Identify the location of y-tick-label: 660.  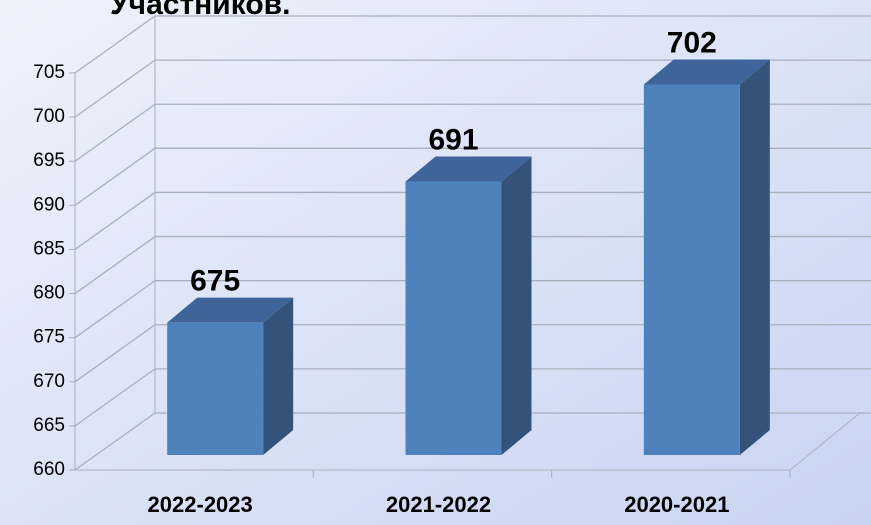
(49, 469).